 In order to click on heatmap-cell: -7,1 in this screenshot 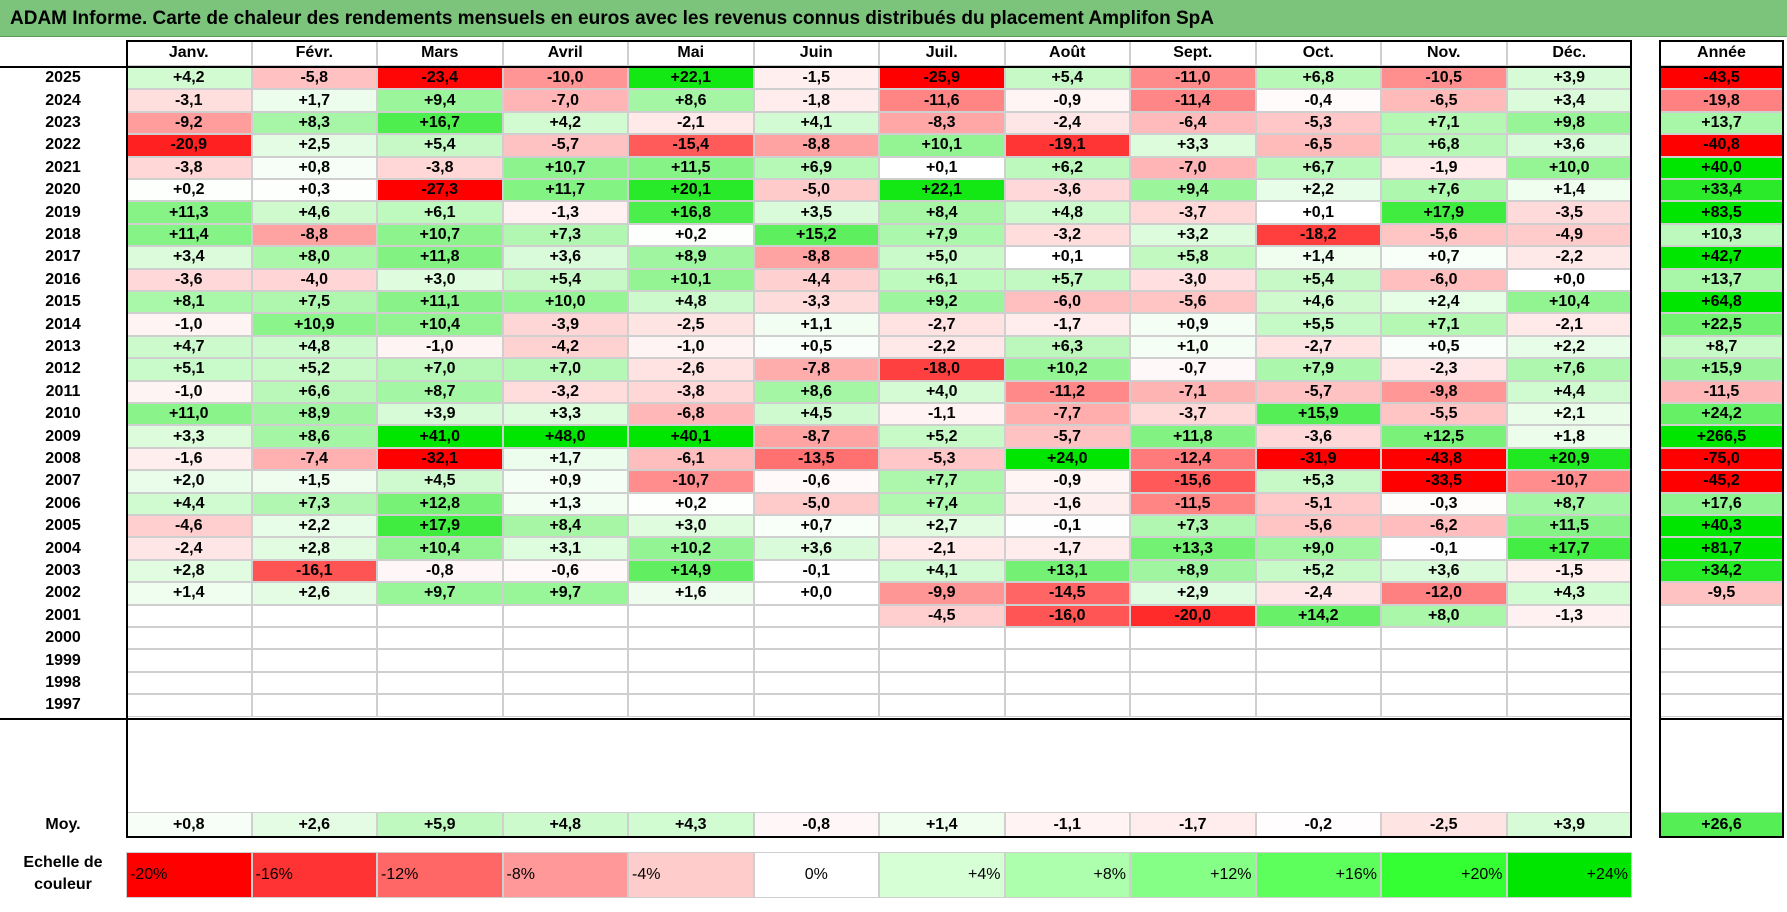, I will do `click(1193, 391)`.